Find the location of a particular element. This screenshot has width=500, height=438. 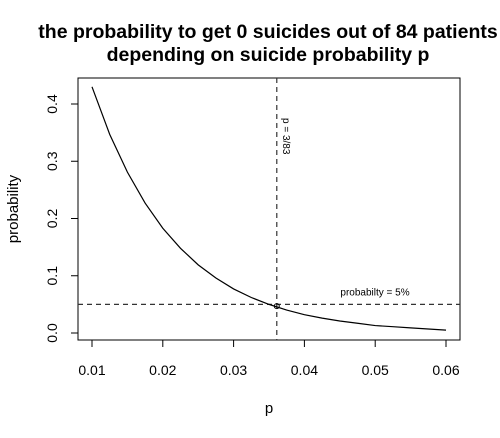

y-tick-label: 0.0 is located at coordinates (52, 333).